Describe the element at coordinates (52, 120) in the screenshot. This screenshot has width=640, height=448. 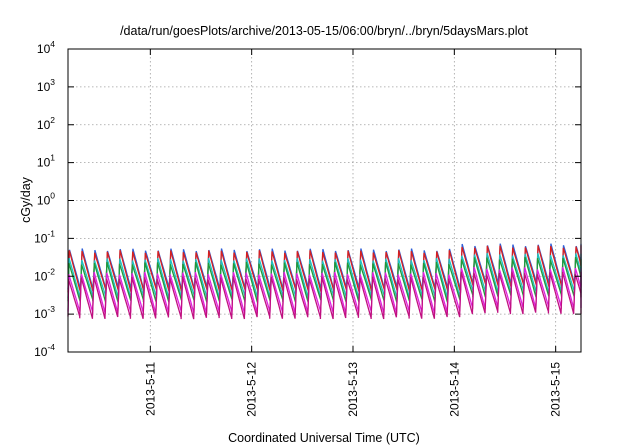
I see `y-tick-exponent: 2` at that location.